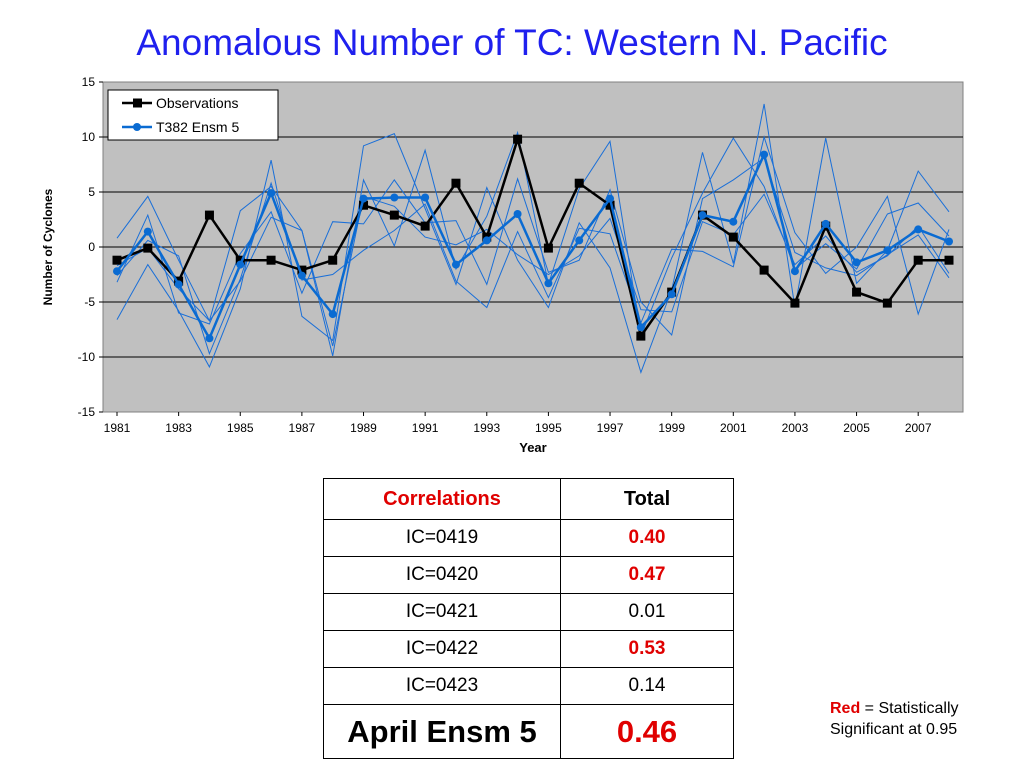 This screenshot has height=768, width=1024. What do you see at coordinates (647, 575) in the screenshot?
I see `correlation-value: 0.47` at bounding box center [647, 575].